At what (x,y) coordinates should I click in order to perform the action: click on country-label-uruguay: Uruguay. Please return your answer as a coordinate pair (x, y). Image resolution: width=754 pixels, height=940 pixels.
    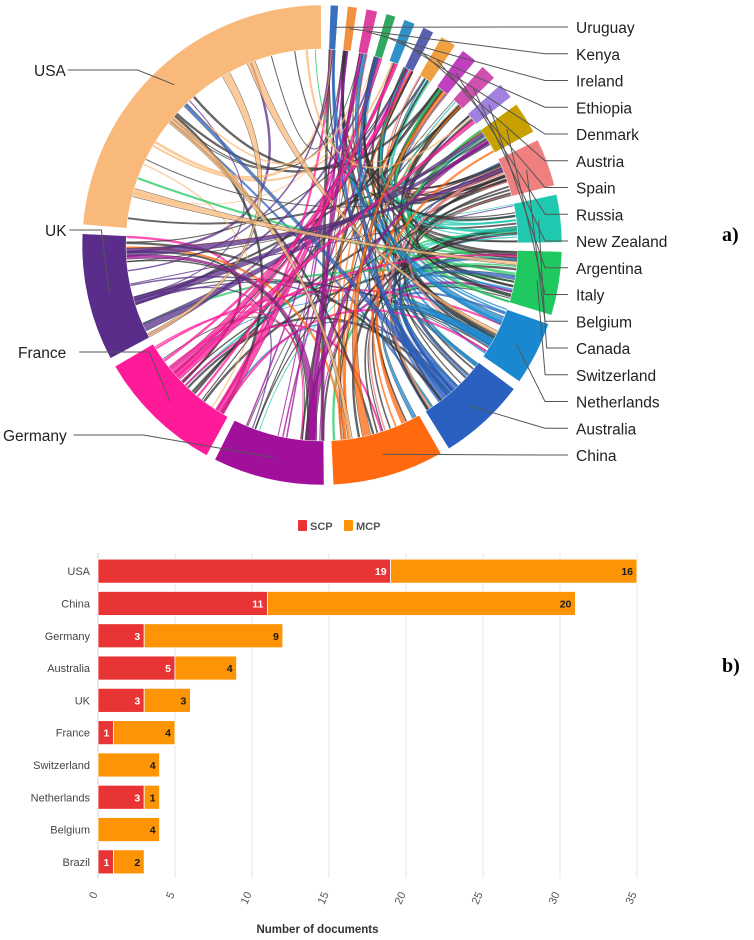
    Looking at the image, I should click on (605, 28).